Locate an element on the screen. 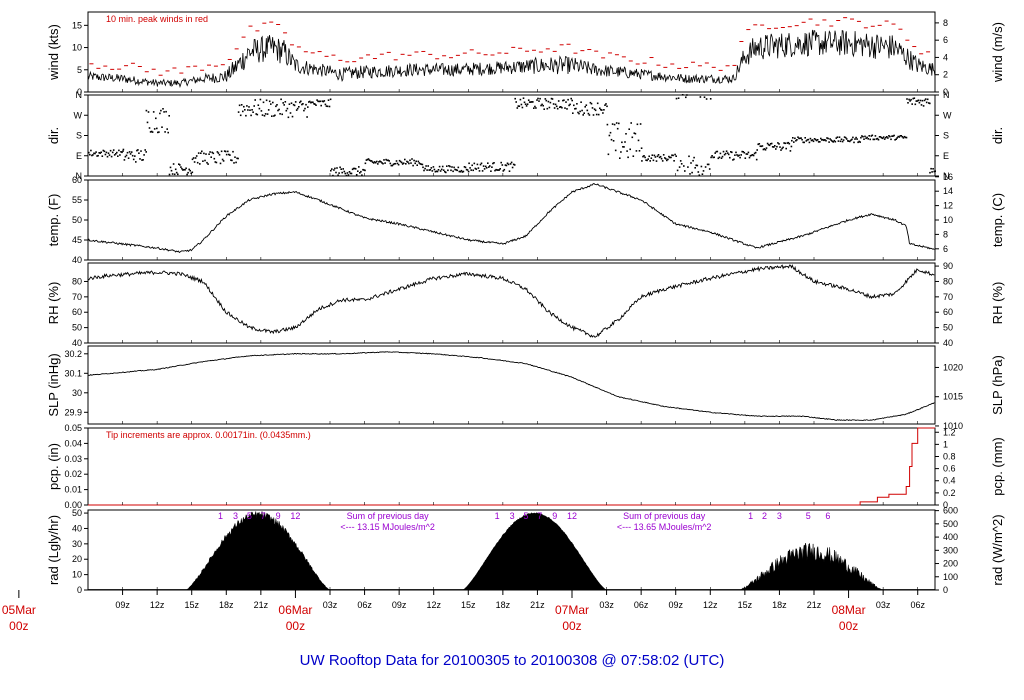 Image resolution: width=1024 pixels, height=700 pixels. y2-tick-label: 6 is located at coordinates (945, 249).